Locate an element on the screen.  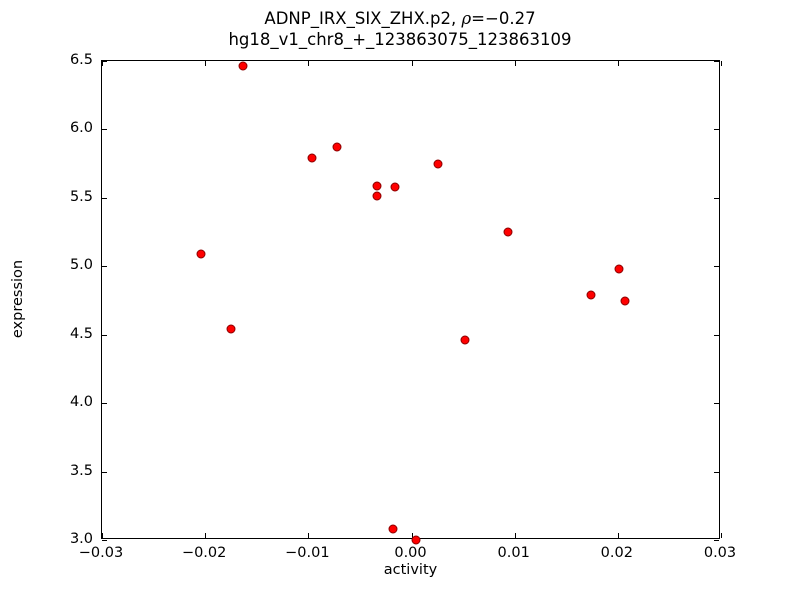
x-axis-tick-label: 0.00 is located at coordinates (410, 553).